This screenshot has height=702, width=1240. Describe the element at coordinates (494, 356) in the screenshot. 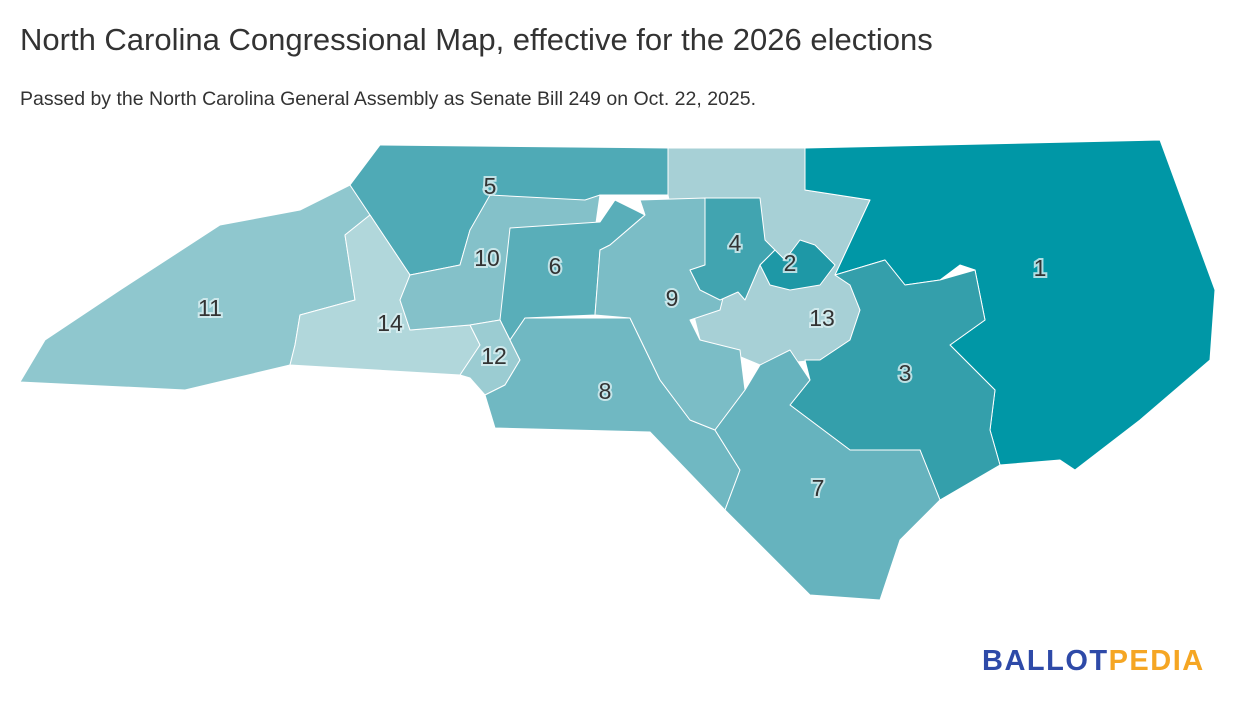

I see `district-12-label: 12` at that location.